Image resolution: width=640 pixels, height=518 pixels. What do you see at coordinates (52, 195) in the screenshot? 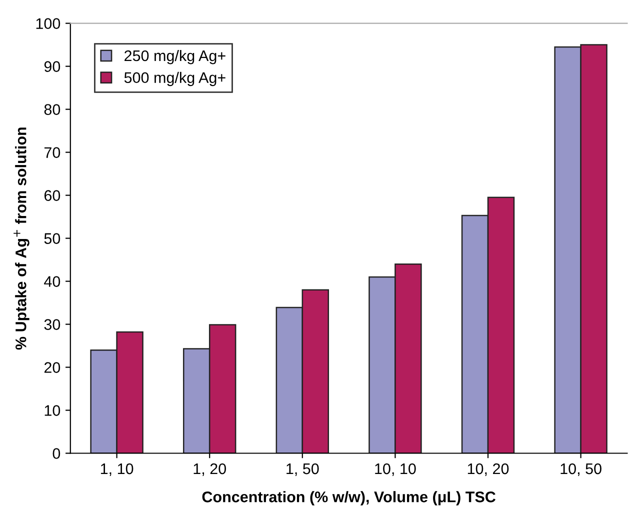
I see `y-tick-label: 60` at bounding box center [52, 195].